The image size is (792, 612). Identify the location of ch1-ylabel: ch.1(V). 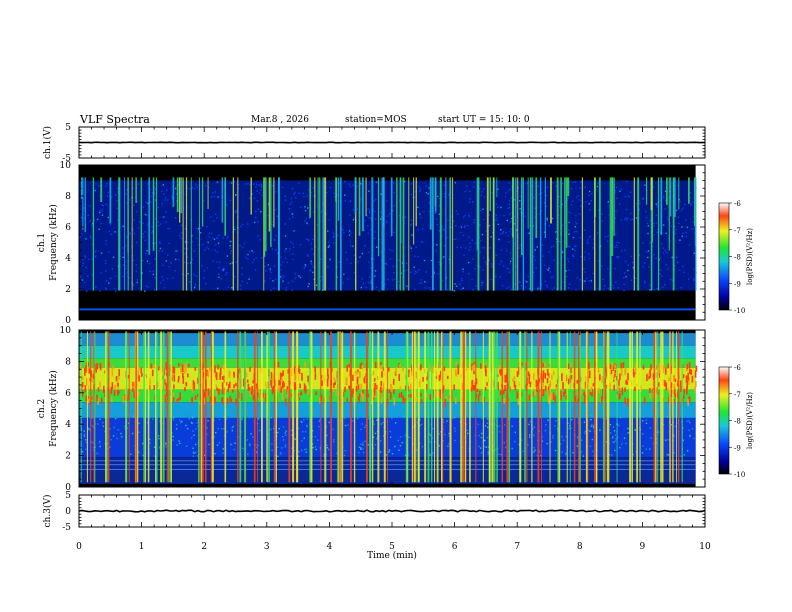
(47, 142).